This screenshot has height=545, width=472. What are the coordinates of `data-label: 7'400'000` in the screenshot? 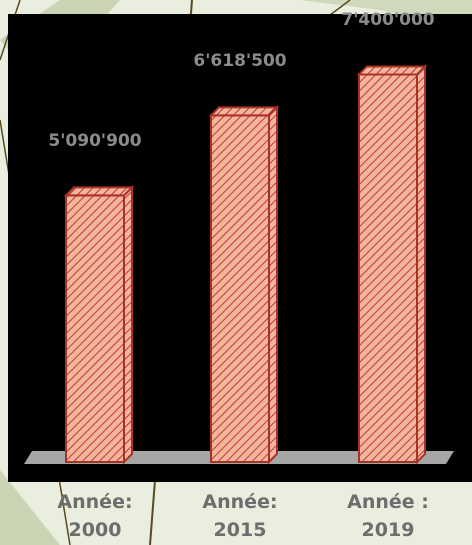 It's located at (388, 20).